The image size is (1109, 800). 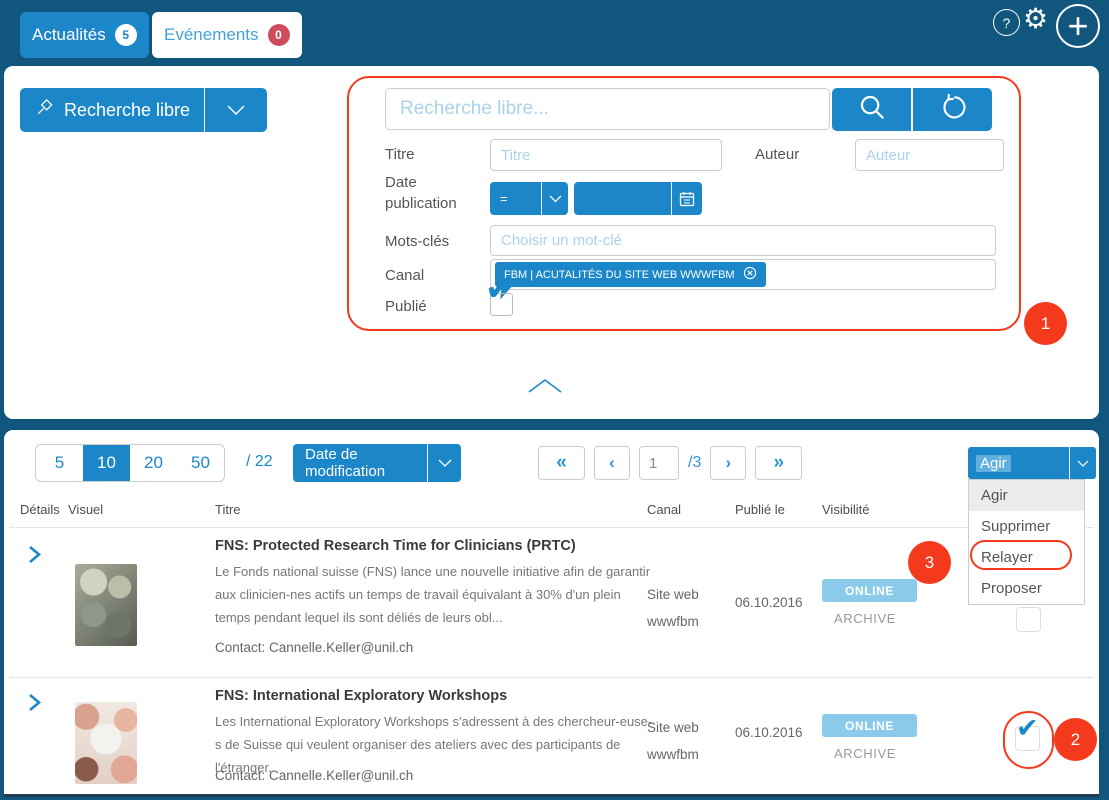 I want to click on search-button, so click(x=872, y=109).